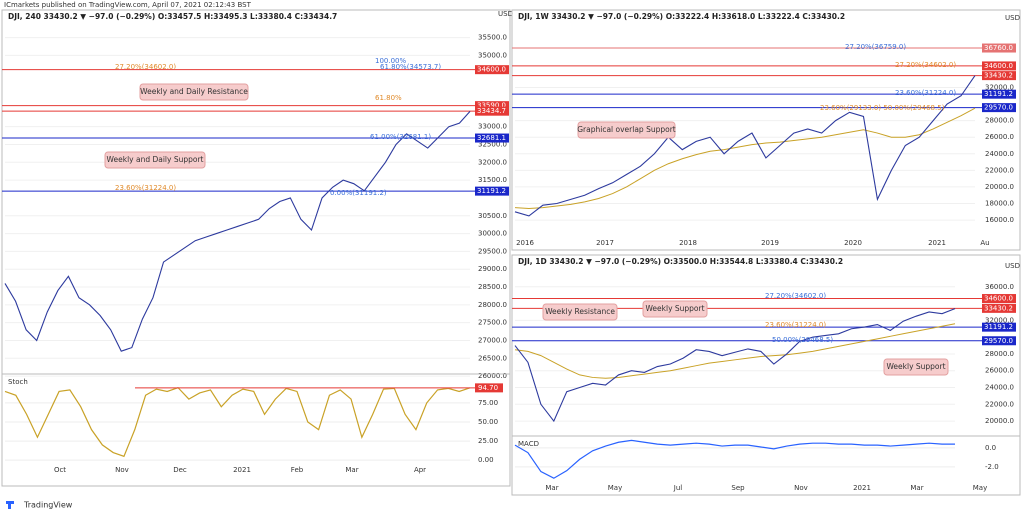  I want to click on time-label: Au, so click(984, 243).